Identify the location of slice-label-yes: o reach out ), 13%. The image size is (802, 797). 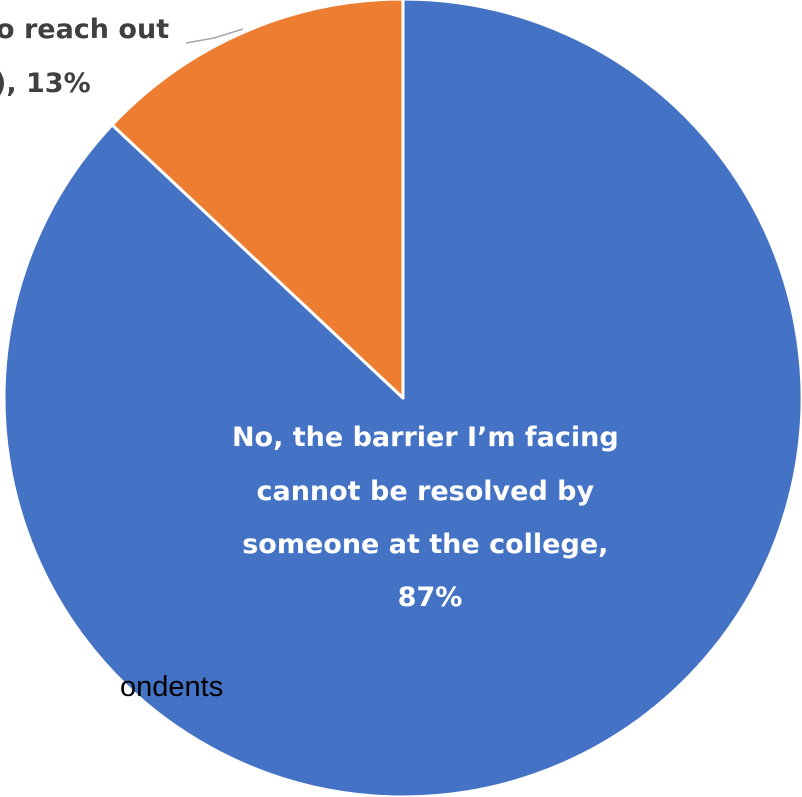
(89, 56).